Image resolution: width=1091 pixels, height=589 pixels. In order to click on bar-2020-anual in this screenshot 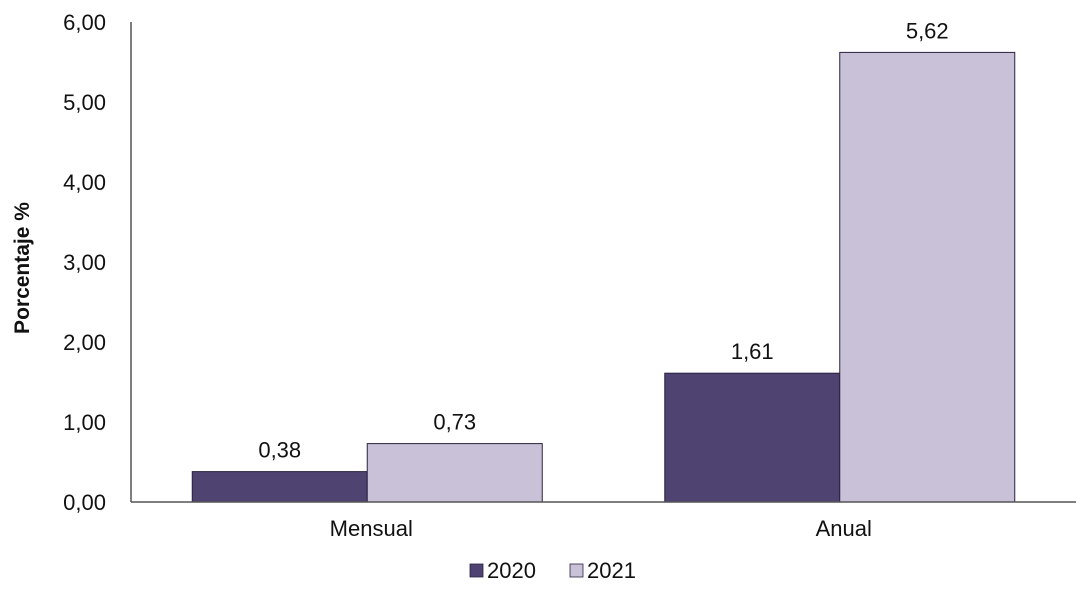, I will do `click(752, 437)`.